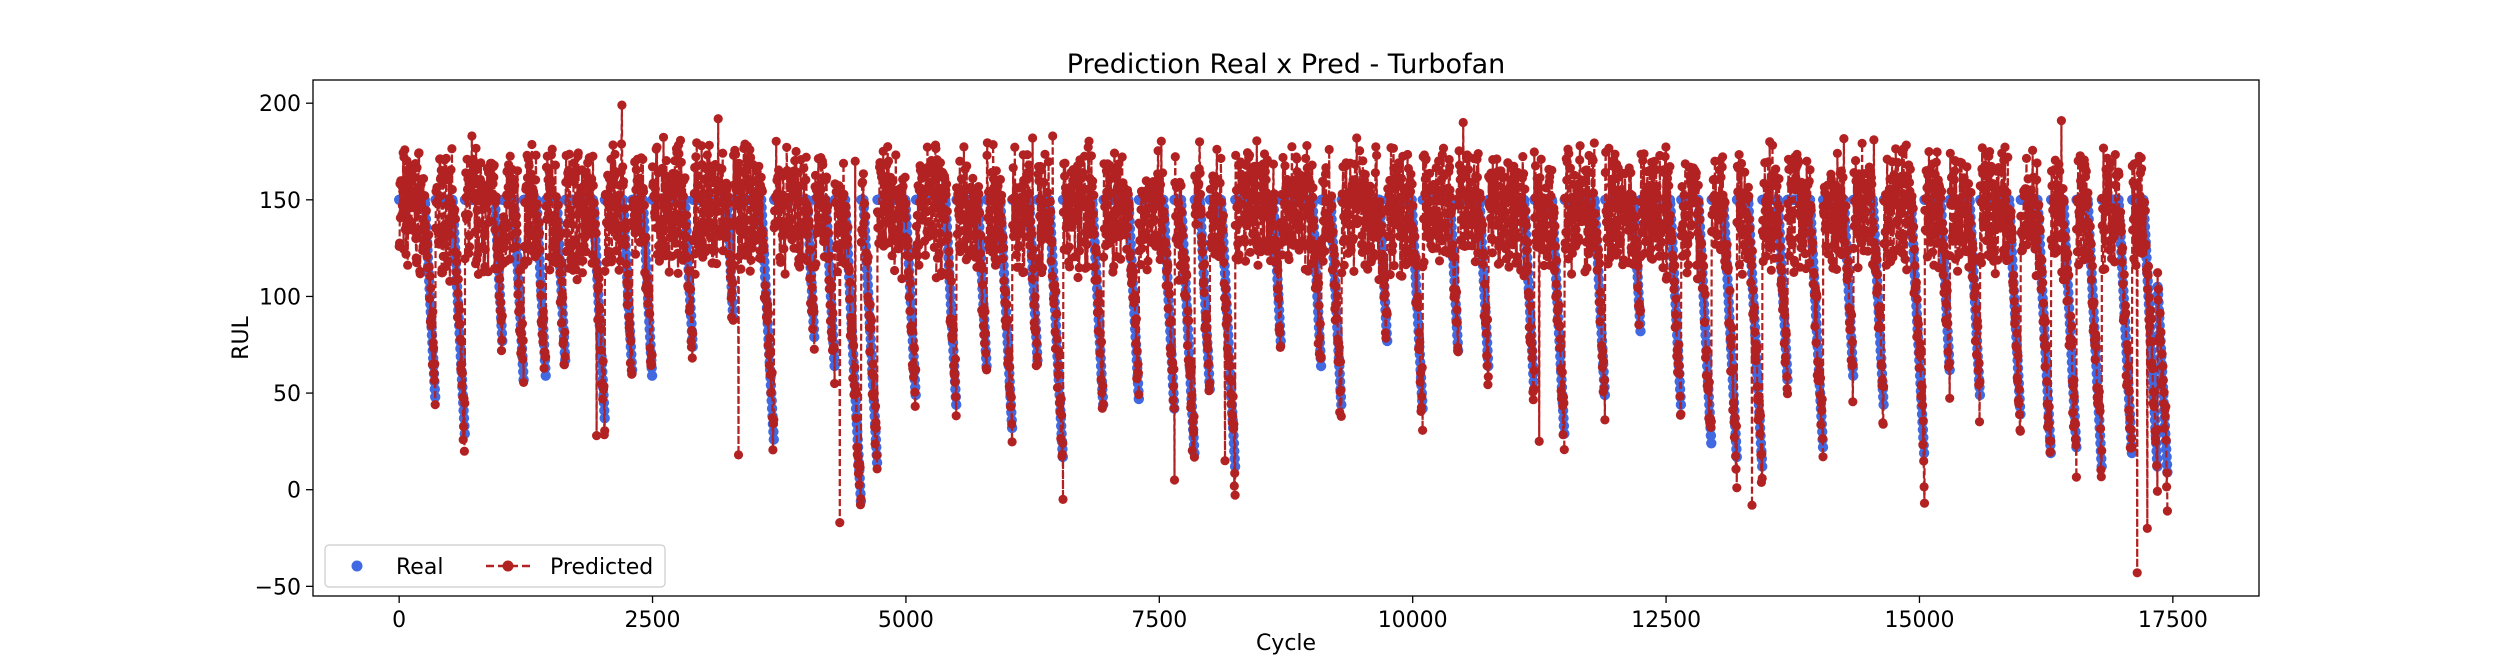 This screenshot has height=670, width=2500. Describe the element at coordinates (1286, 64) in the screenshot. I see `chart-title: Prediction Real x Pred - Turbofan` at that location.